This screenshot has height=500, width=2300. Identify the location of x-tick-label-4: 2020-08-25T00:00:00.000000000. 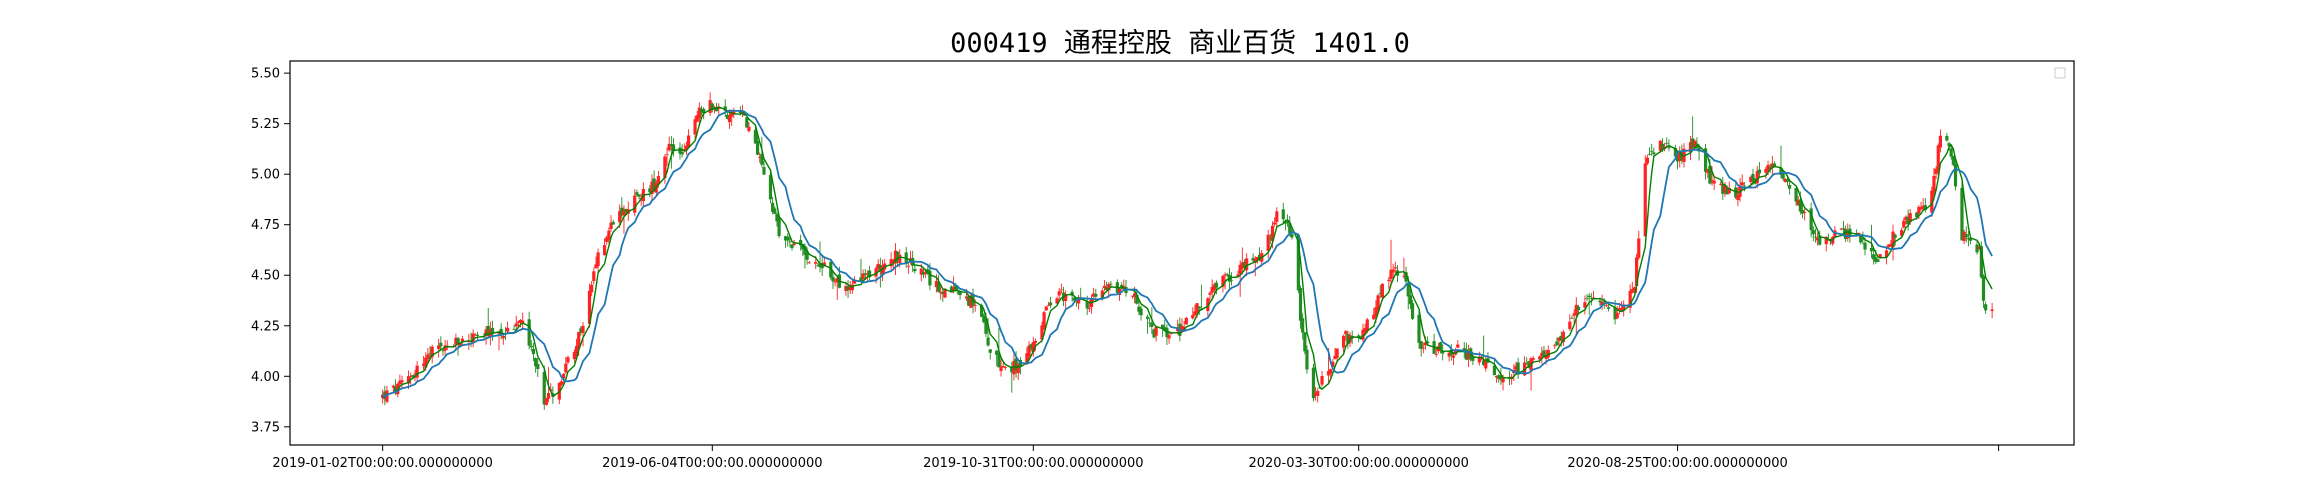
(1677, 463).